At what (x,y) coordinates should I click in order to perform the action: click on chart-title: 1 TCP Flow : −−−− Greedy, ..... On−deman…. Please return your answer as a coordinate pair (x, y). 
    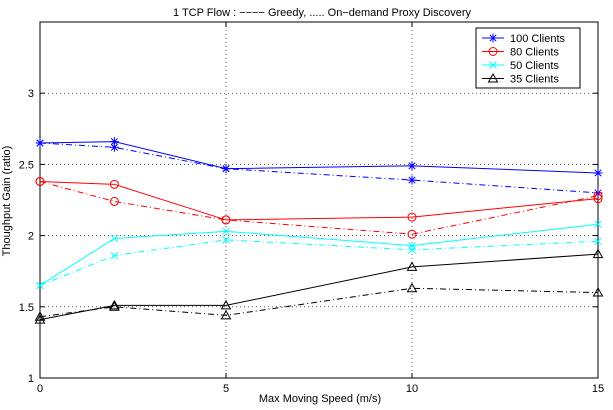
    Looking at the image, I should click on (322, 13).